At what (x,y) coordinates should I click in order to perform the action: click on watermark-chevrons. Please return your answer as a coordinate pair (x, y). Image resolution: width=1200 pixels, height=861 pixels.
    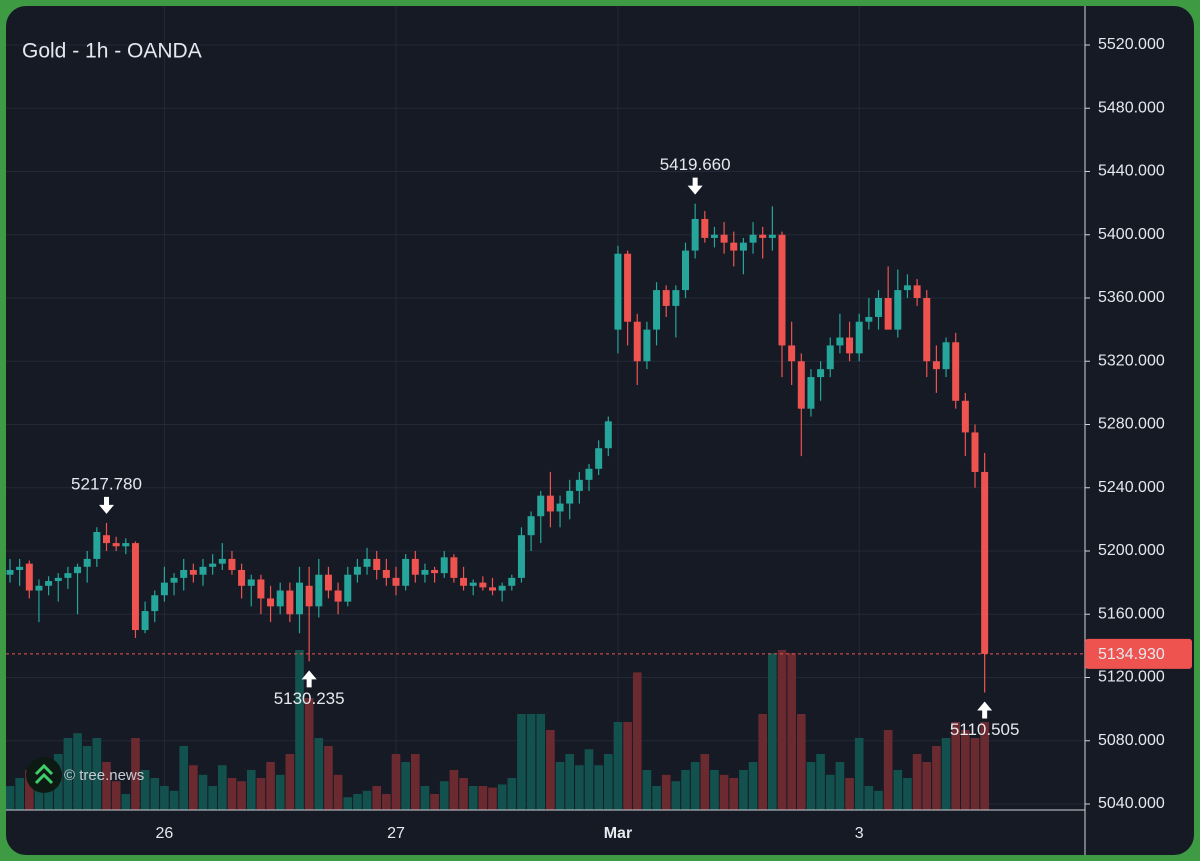
    Looking at the image, I should click on (44, 774).